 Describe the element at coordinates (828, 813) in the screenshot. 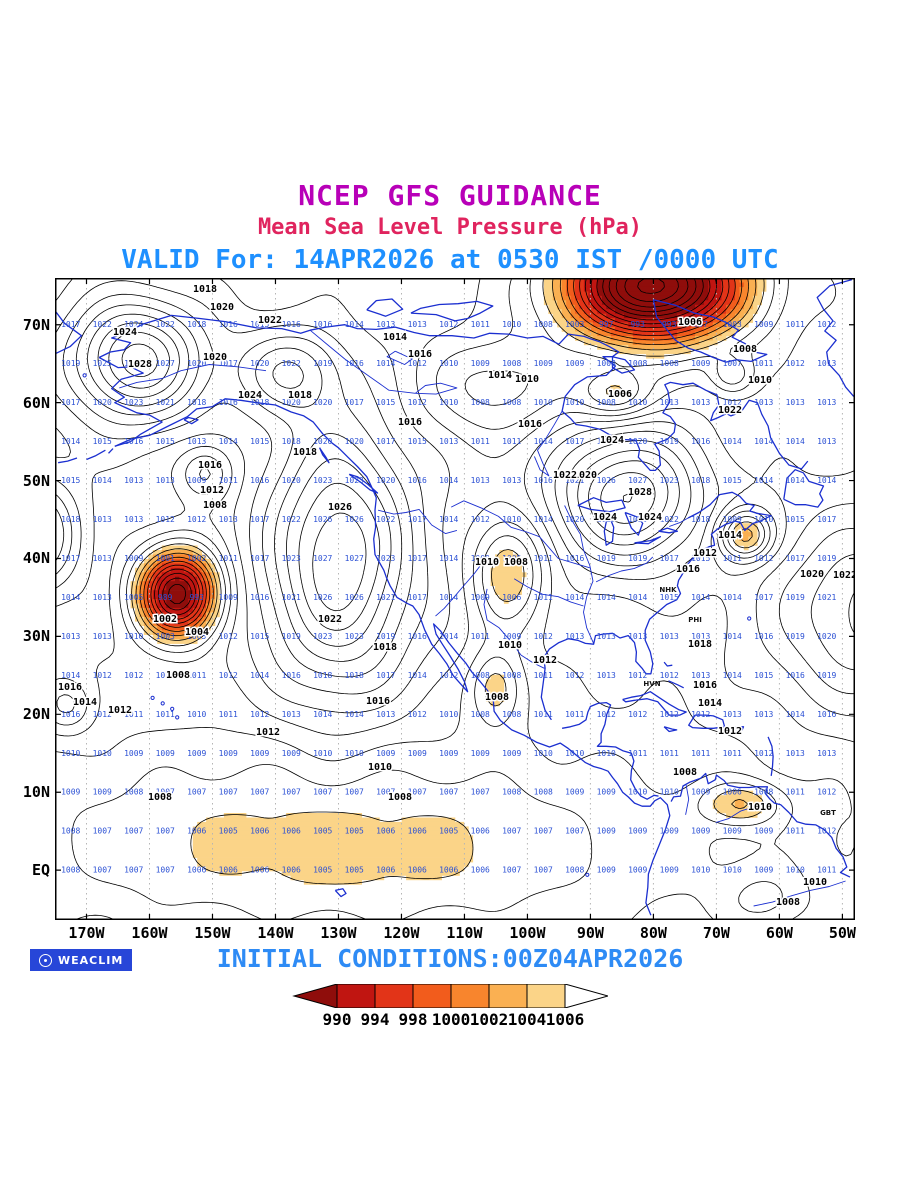

I see `svg-text: GBT` at that location.